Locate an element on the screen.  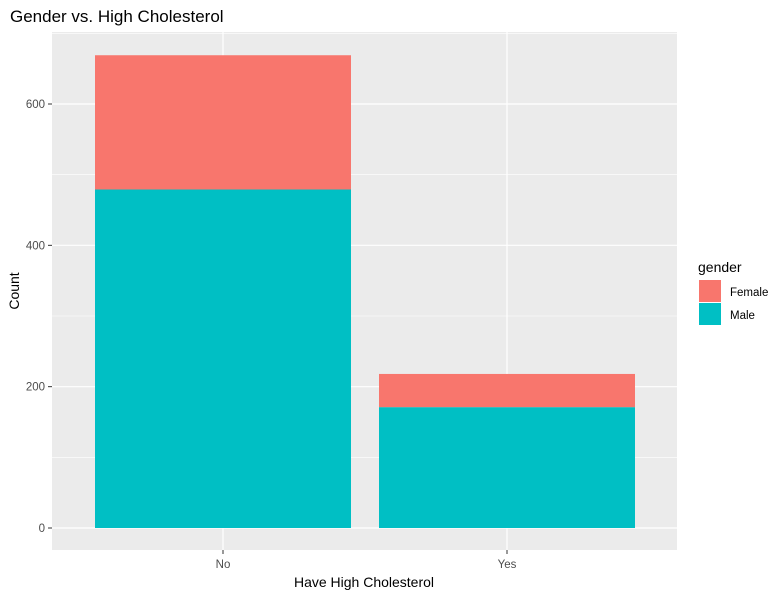
x-tick-label: No is located at coordinates (223, 565).